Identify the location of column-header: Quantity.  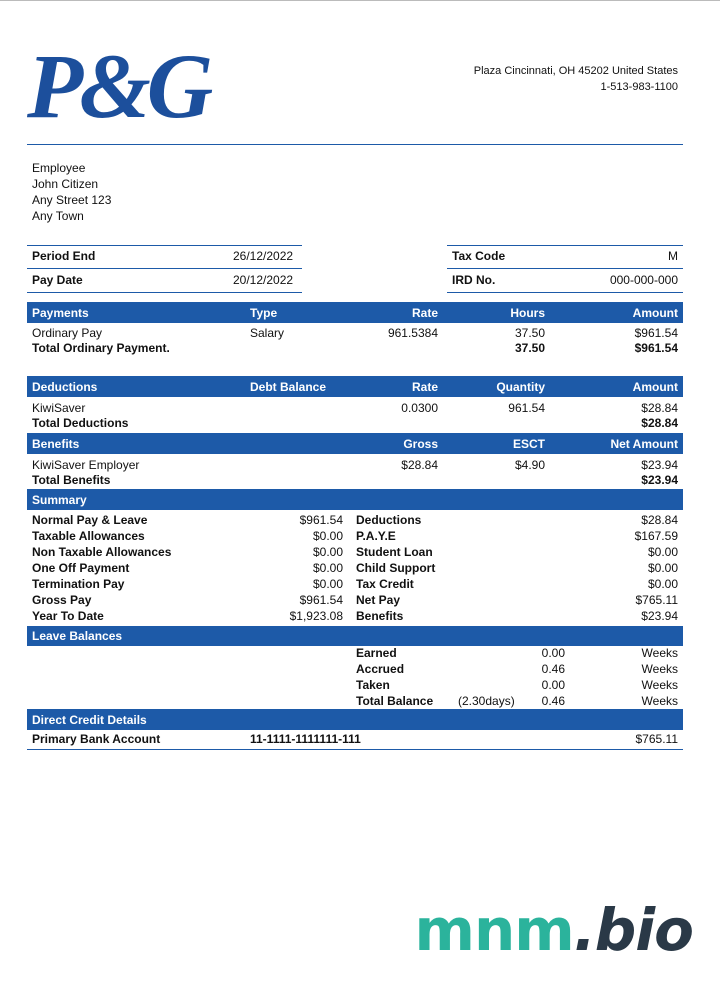
(520, 386).